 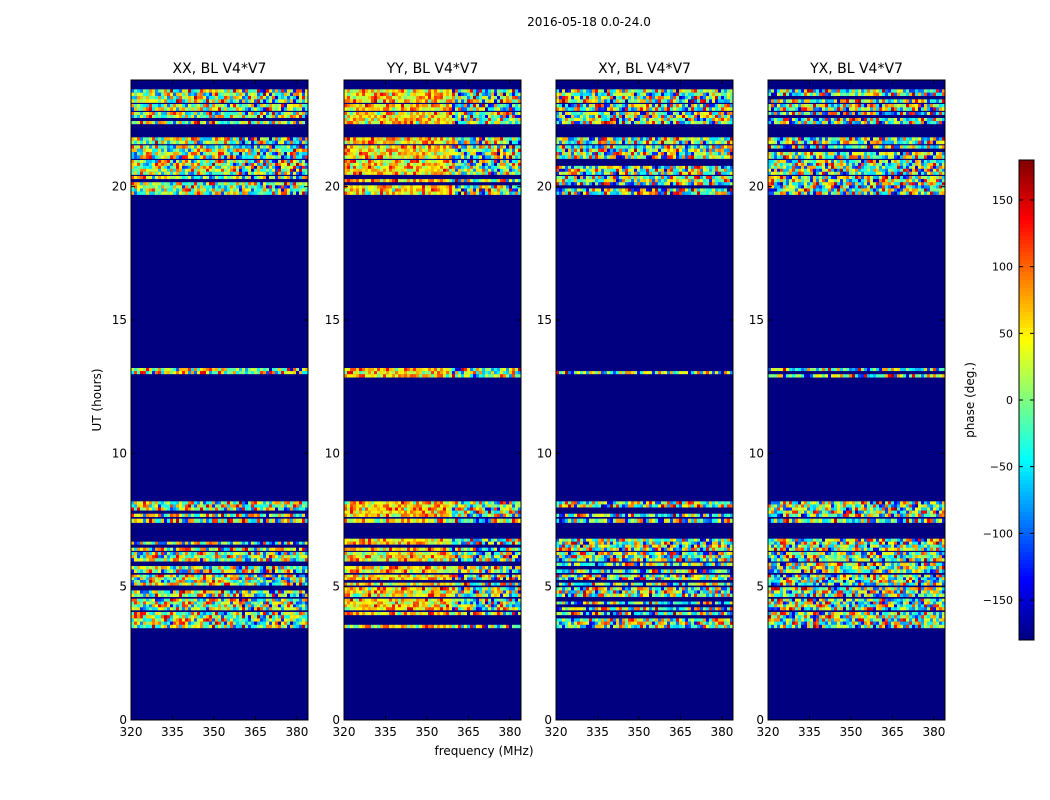 I want to click on data-band, so click(x=220, y=167).